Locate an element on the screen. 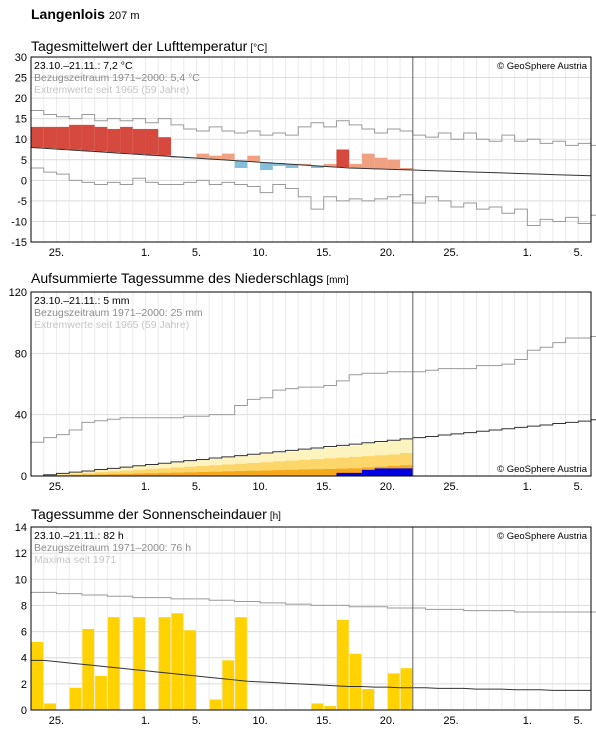 The image size is (596, 735). y-tick-label: -15 is located at coordinates (19, 243).